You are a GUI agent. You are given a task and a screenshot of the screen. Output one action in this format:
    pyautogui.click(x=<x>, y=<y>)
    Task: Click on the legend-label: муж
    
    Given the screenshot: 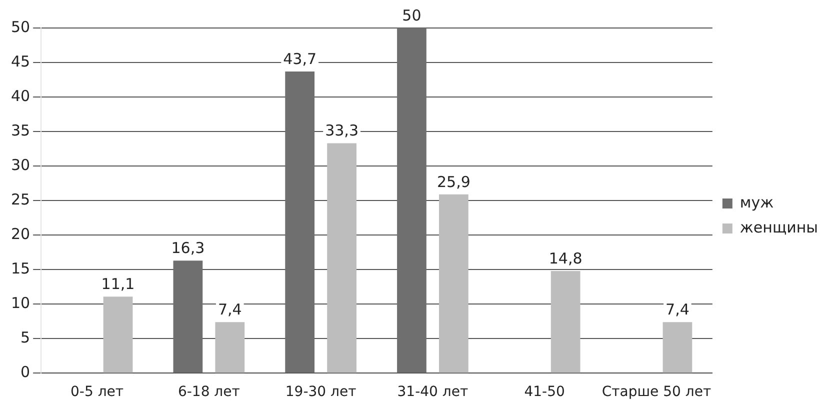 What is the action you would take?
    pyautogui.click(x=757, y=202)
    